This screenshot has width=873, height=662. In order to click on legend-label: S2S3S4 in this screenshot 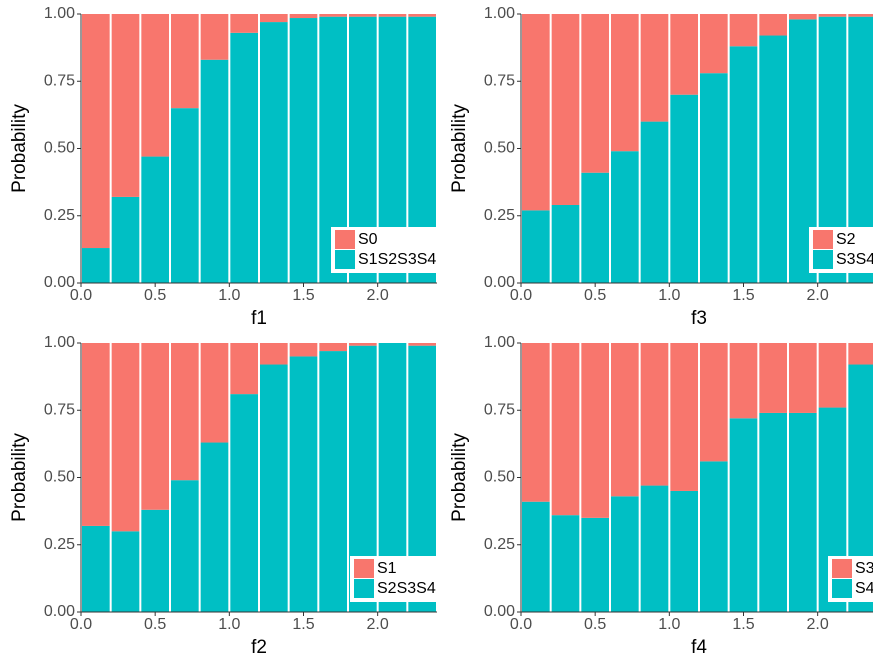, I will do `click(406, 588)`.